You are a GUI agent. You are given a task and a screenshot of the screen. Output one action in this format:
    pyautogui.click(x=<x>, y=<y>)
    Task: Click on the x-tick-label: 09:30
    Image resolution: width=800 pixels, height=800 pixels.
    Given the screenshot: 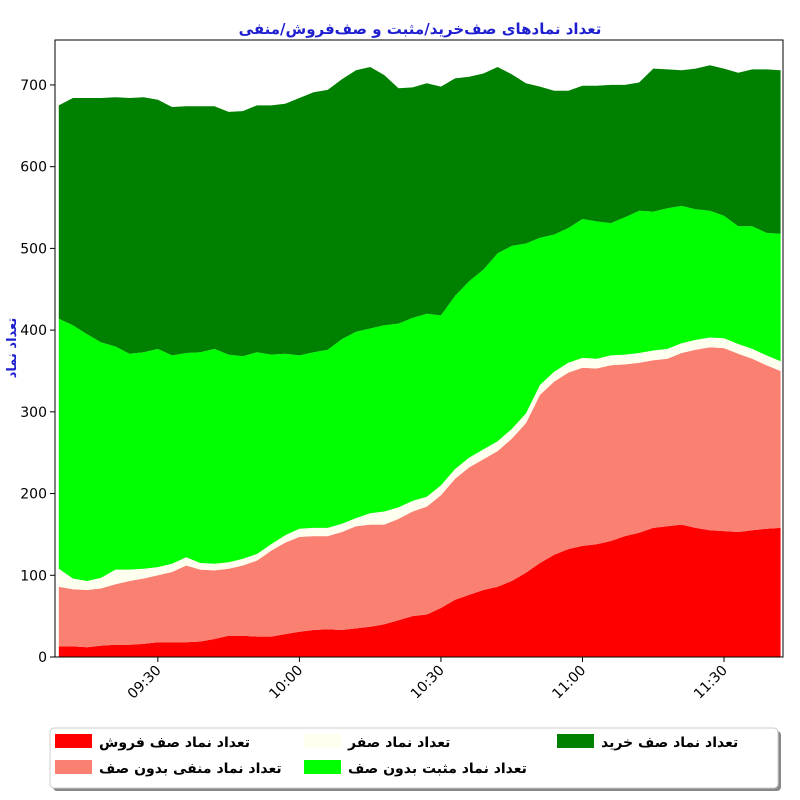 What is the action you would take?
    pyautogui.click(x=145, y=683)
    